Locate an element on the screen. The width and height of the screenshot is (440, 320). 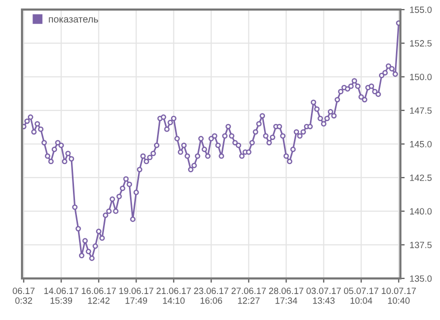
y-tick-label: 135.0 is located at coordinates (421, 278).